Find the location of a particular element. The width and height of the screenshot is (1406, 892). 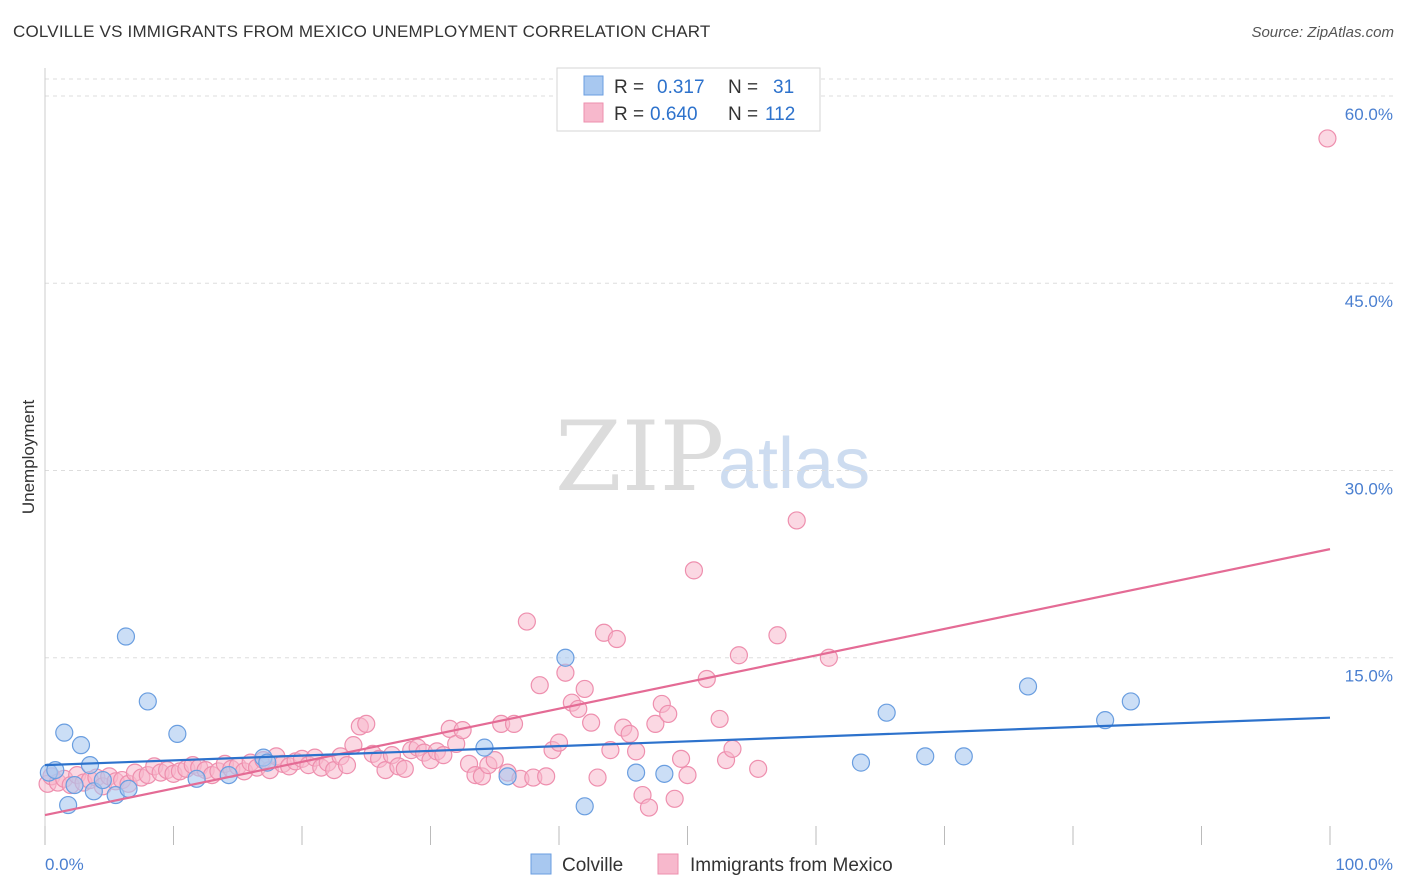

bottom-legend-swatch-immigrants is located at coordinates (668, 864).